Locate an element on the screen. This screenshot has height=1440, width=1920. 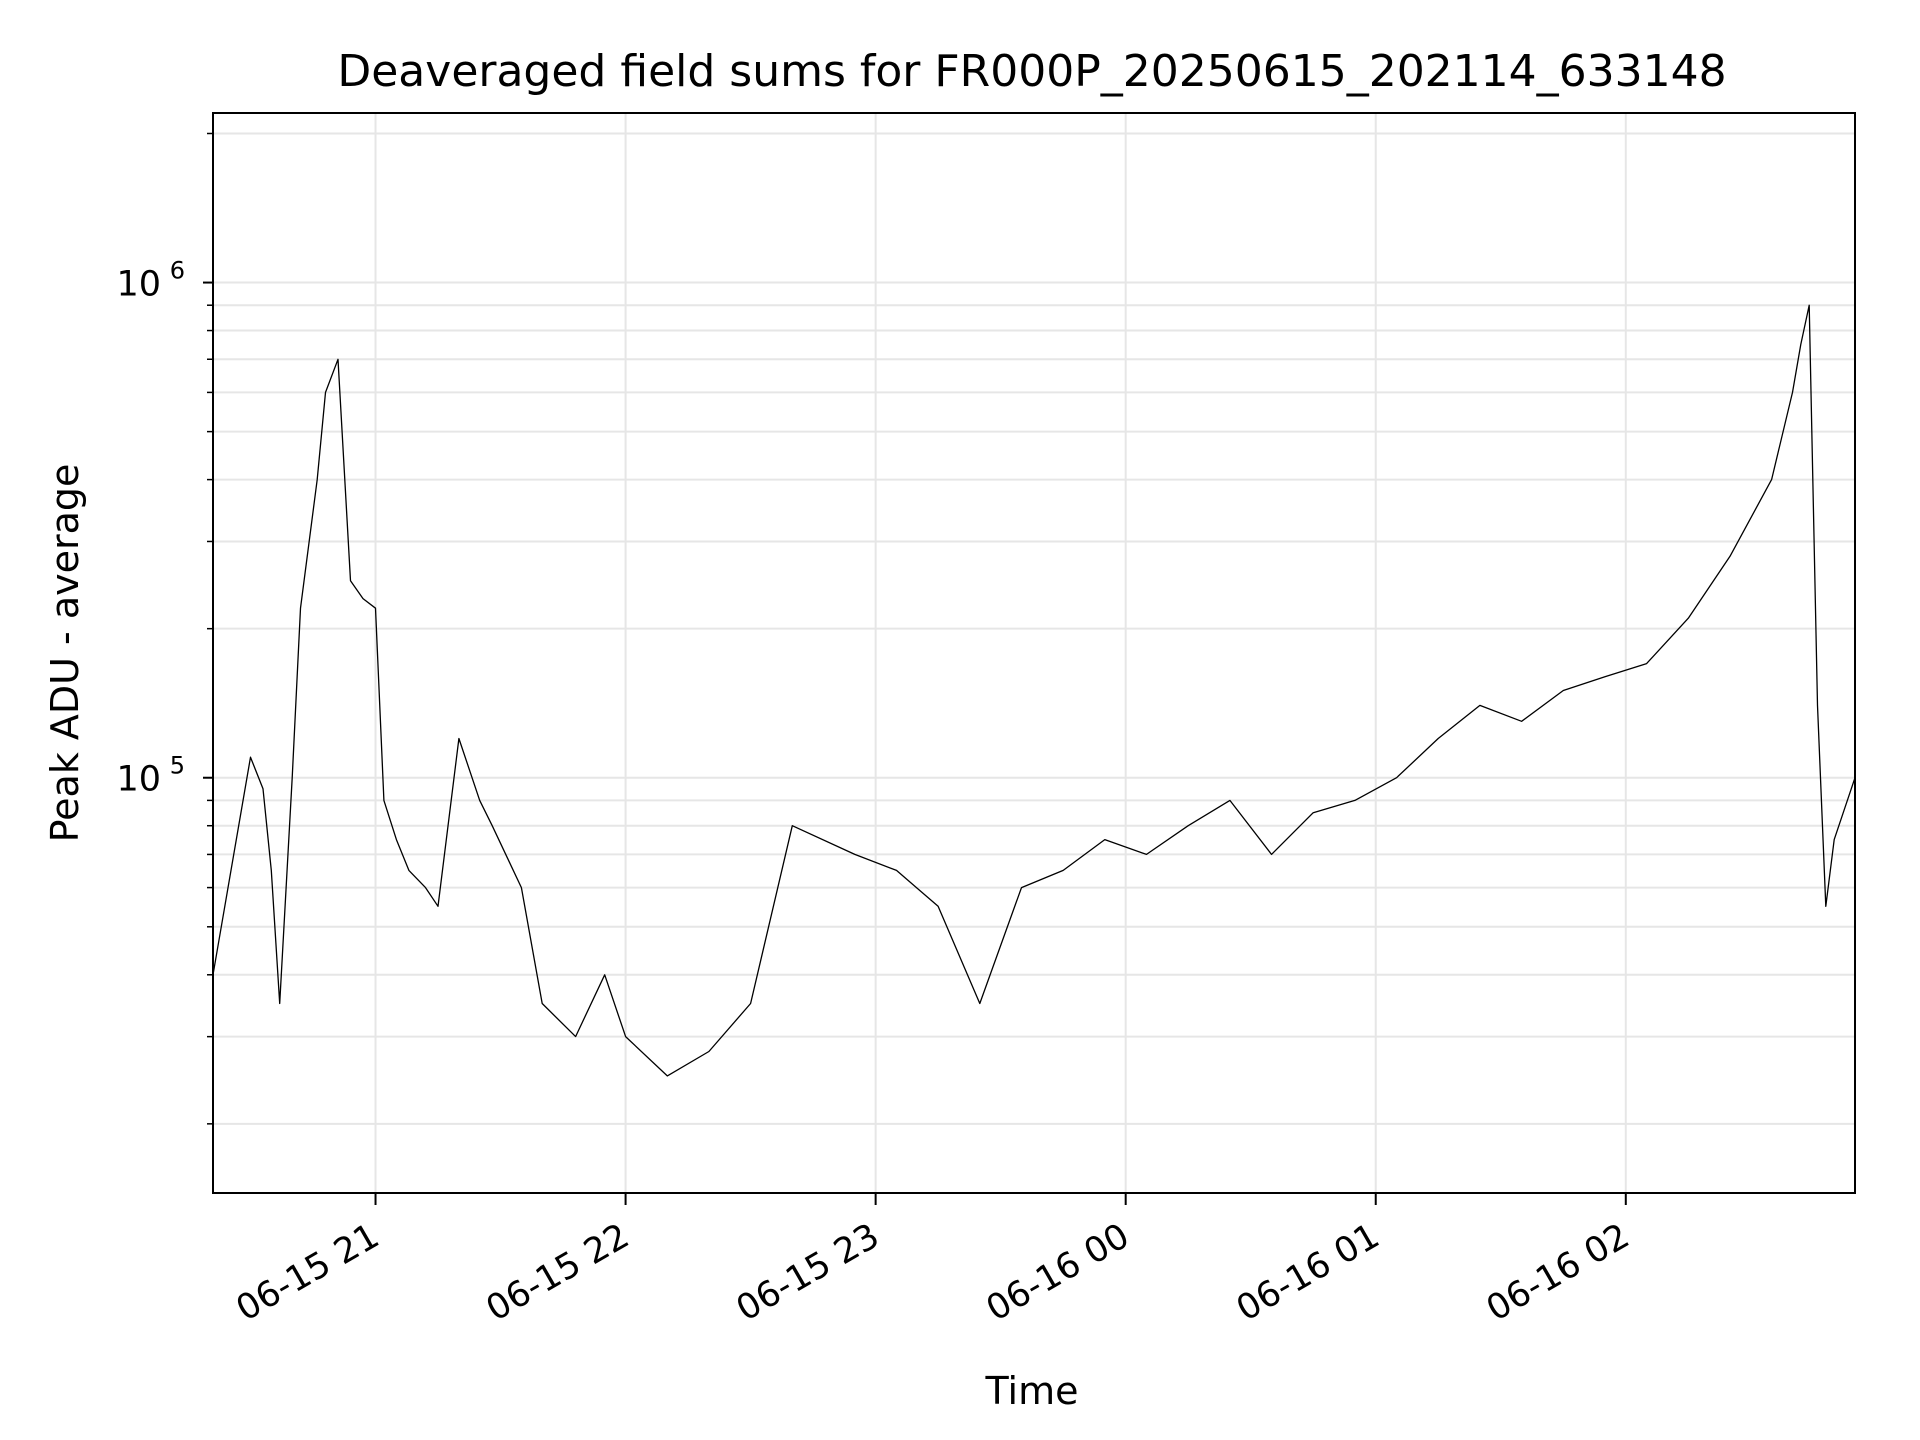
y-axis-label: Peak ADU - average is located at coordinates (65, 653).